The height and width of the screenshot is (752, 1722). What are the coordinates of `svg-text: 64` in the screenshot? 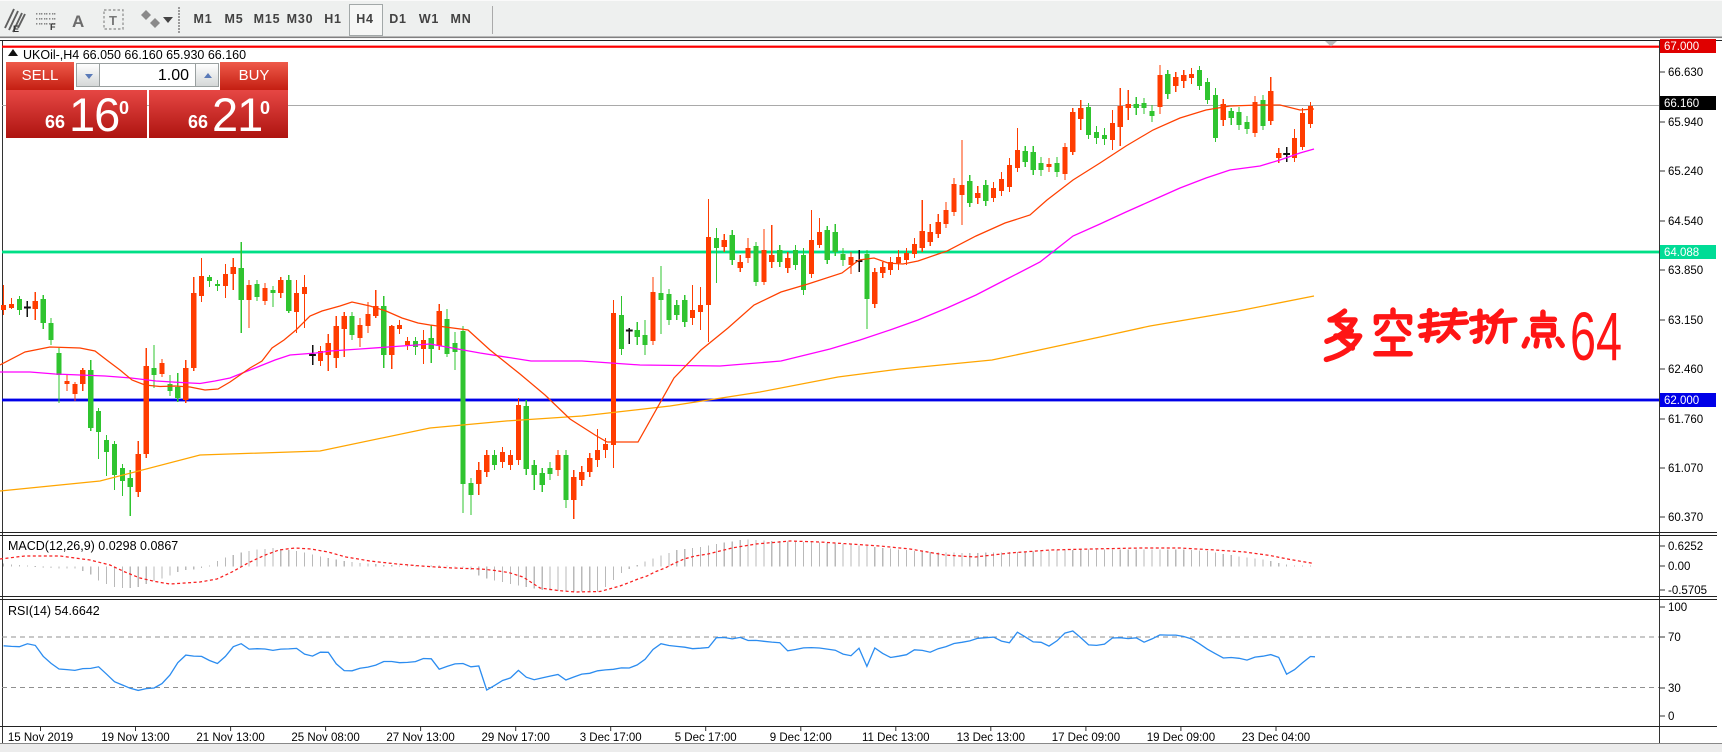 It's located at (1596, 336).